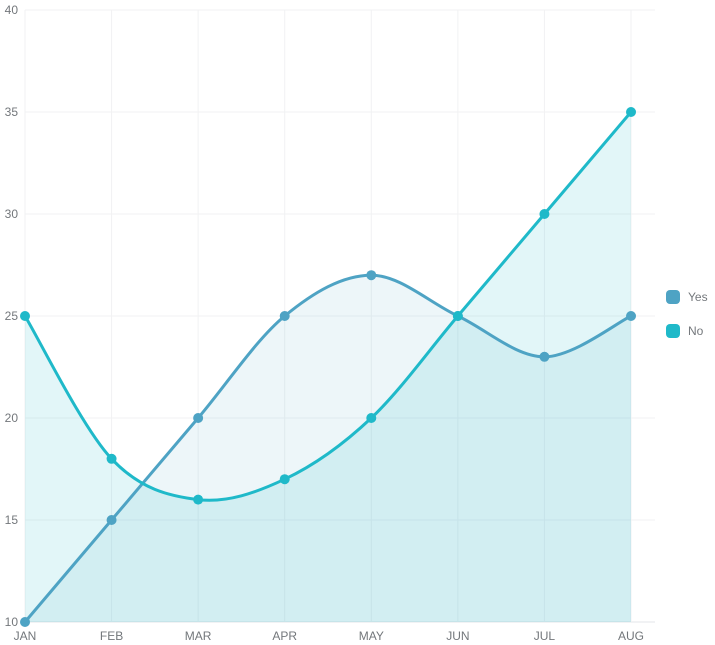  I want to click on x-axis-tick-label: JAN, so click(25, 636).